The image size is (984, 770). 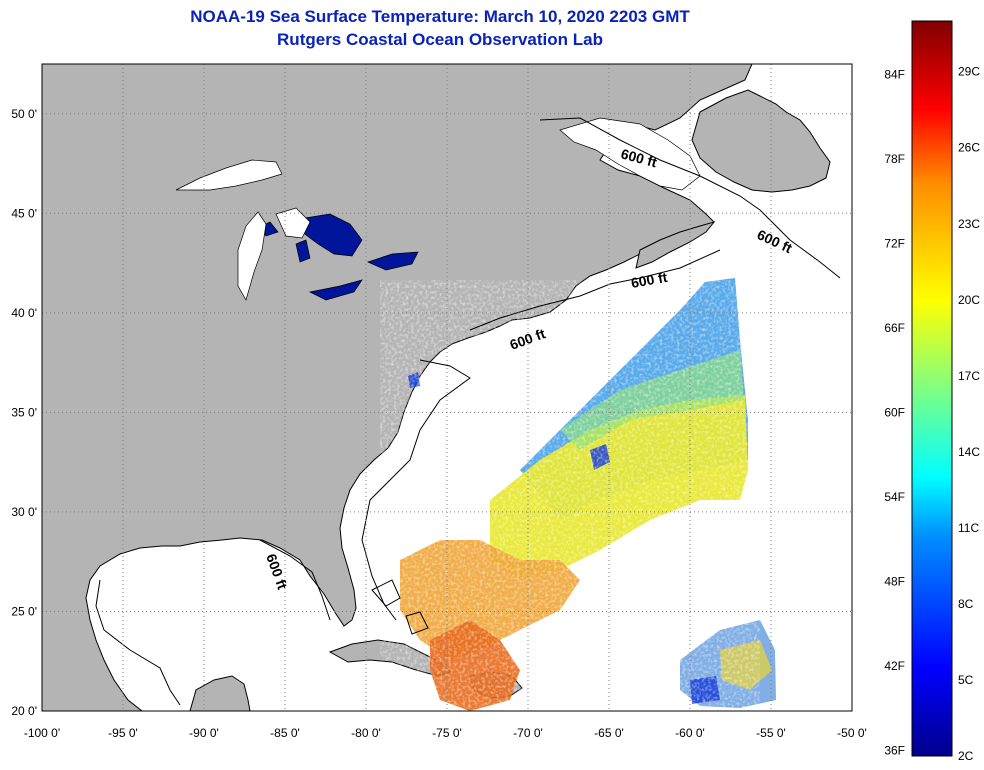 What do you see at coordinates (24, 313) in the screenshot?
I see `latitude-tick-label: 40 0'` at bounding box center [24, 313].